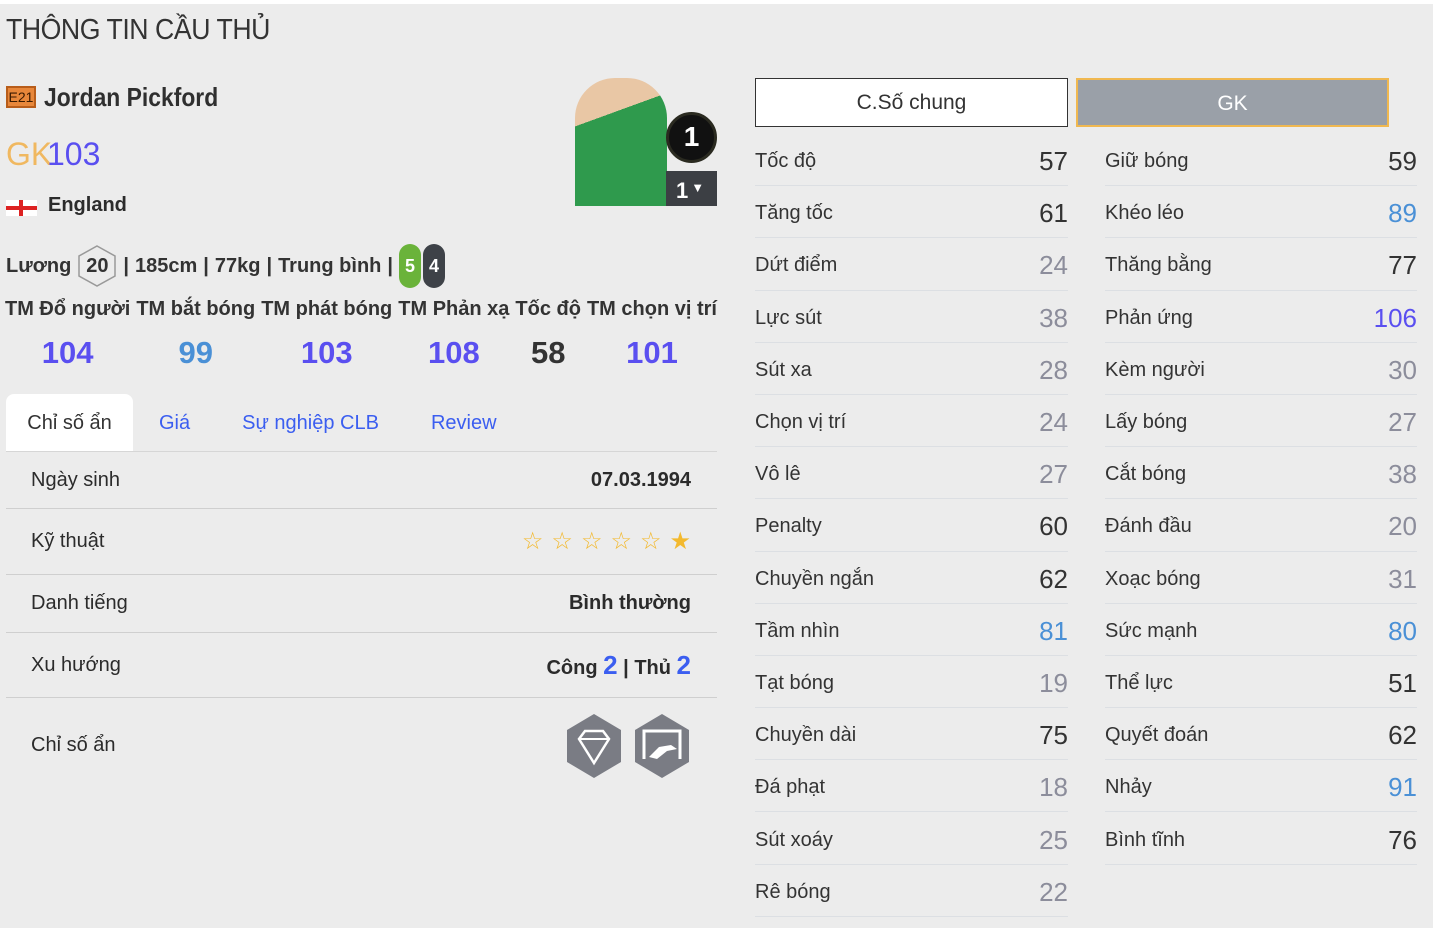 The image size is (1433, 928). What do you see at coordinates (327, 309) in the screenshot?
I see `headline-stat-label: TM phát bóng` at bounding box center [327, 309].